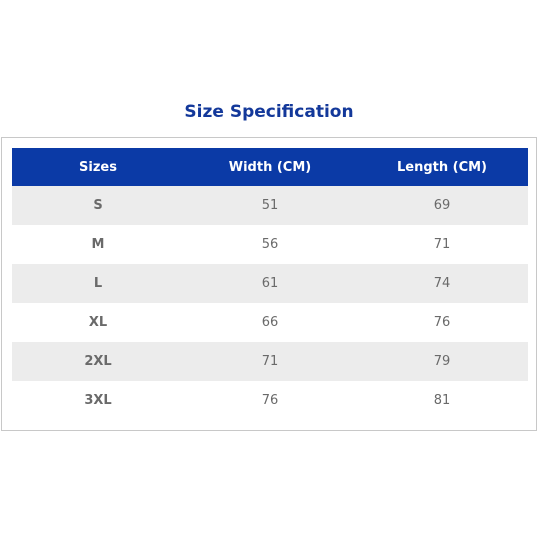 The height and width of the screenshot is (538, 538). I want to click on value-cell: 74, so click(442, 283).